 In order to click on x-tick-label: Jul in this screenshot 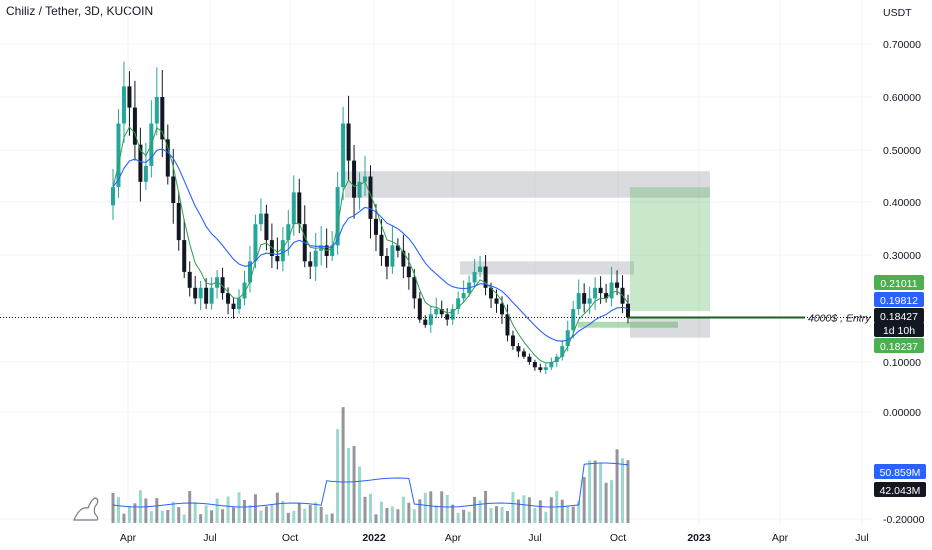, I will do `click(209, 538)`.